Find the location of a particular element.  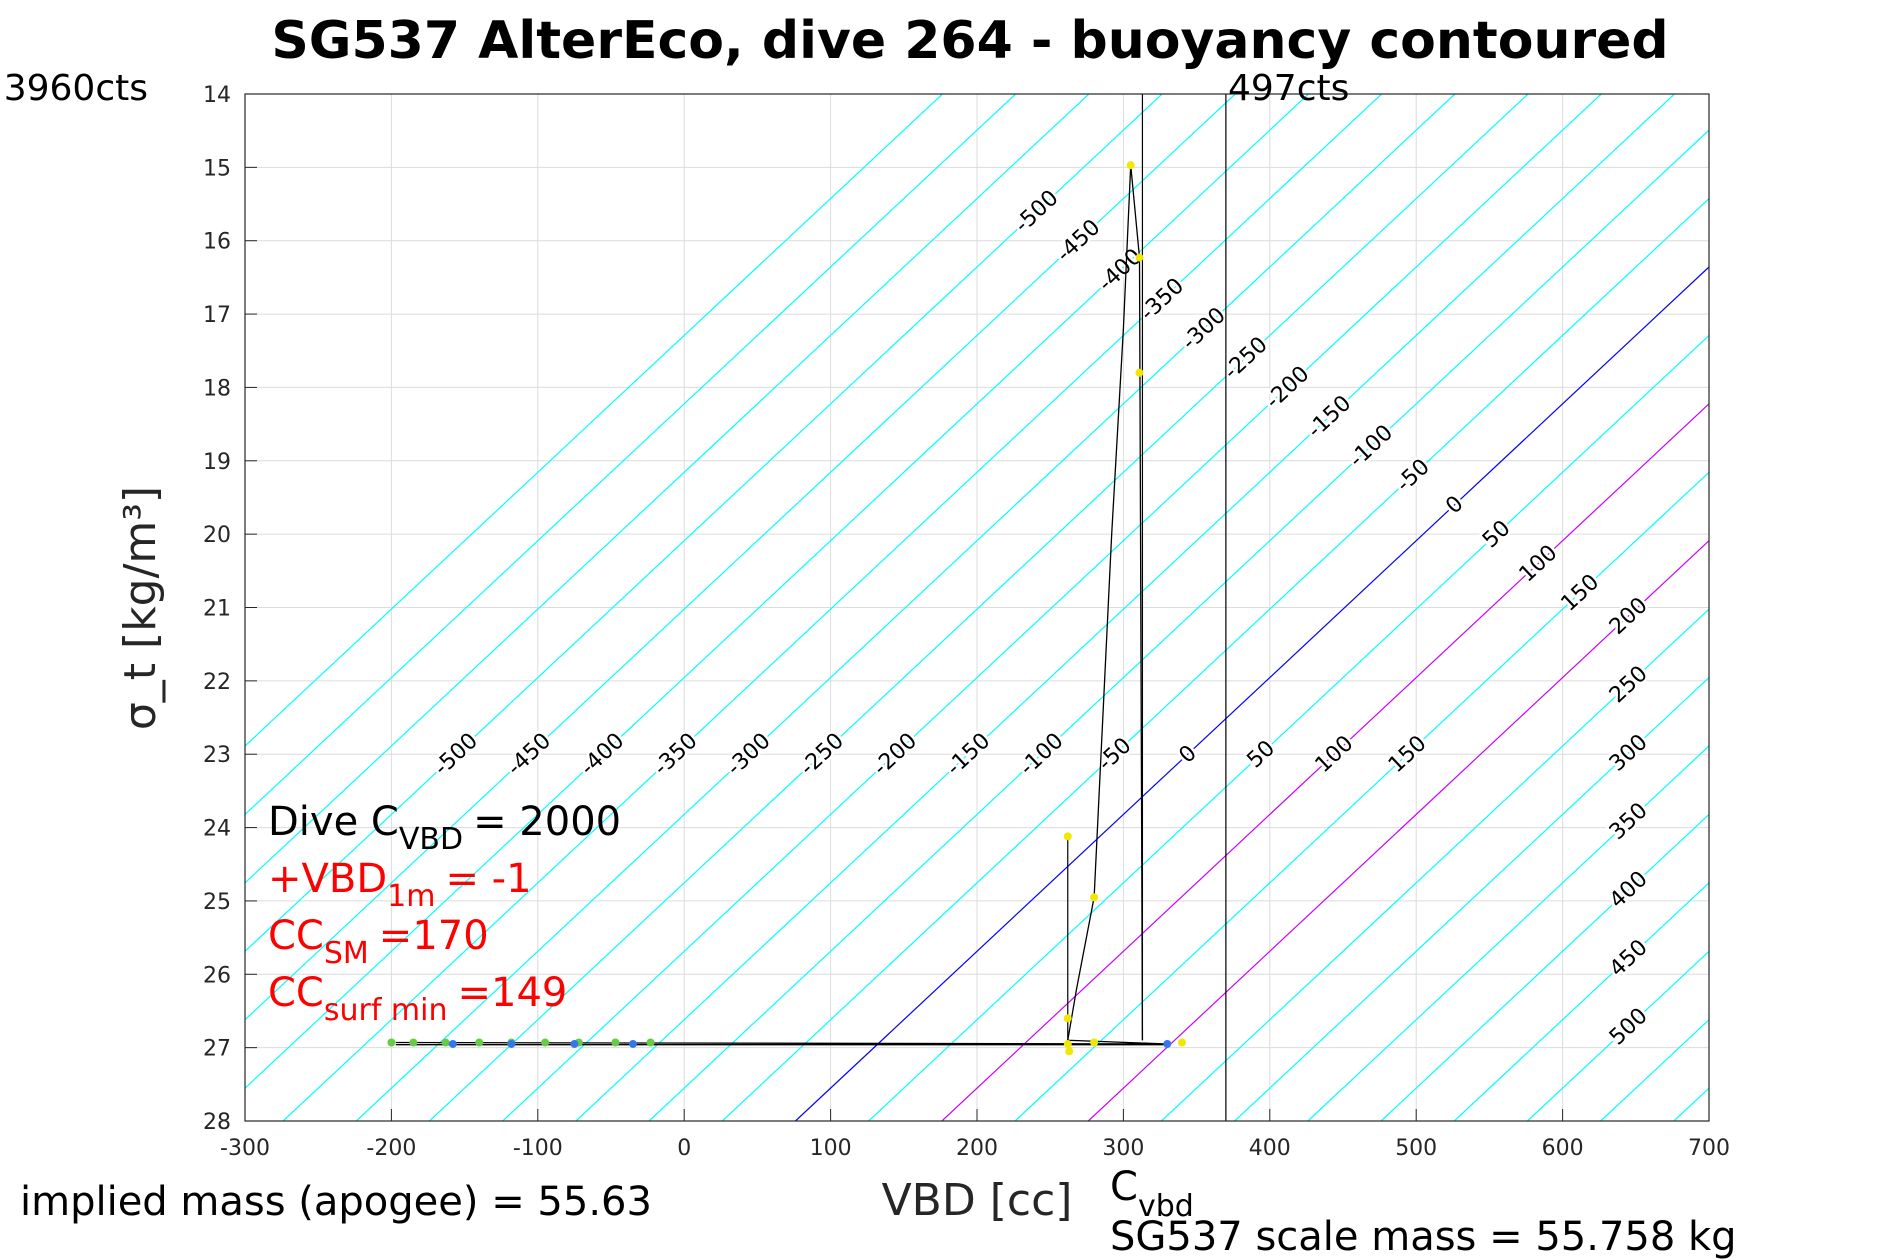

vbd1m-value: = -1 is located at coordinates (488, 879).